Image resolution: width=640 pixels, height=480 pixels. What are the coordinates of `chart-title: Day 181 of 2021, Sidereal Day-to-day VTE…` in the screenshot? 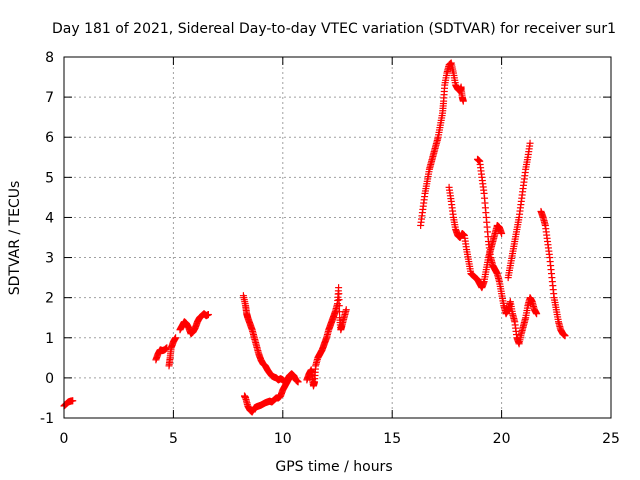 It's located at (334, 29).